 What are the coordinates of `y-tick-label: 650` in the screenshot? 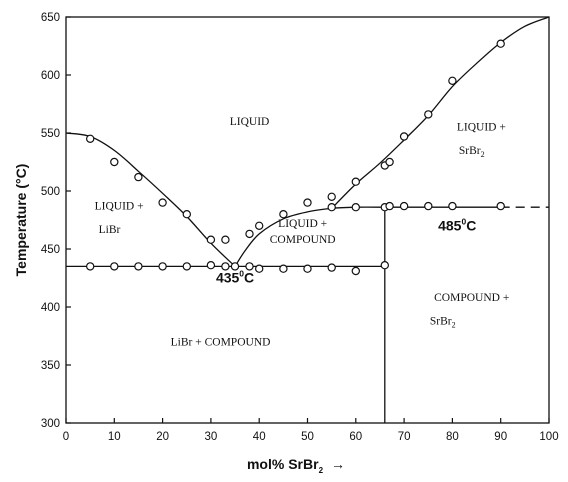 It's located at (50, 18).